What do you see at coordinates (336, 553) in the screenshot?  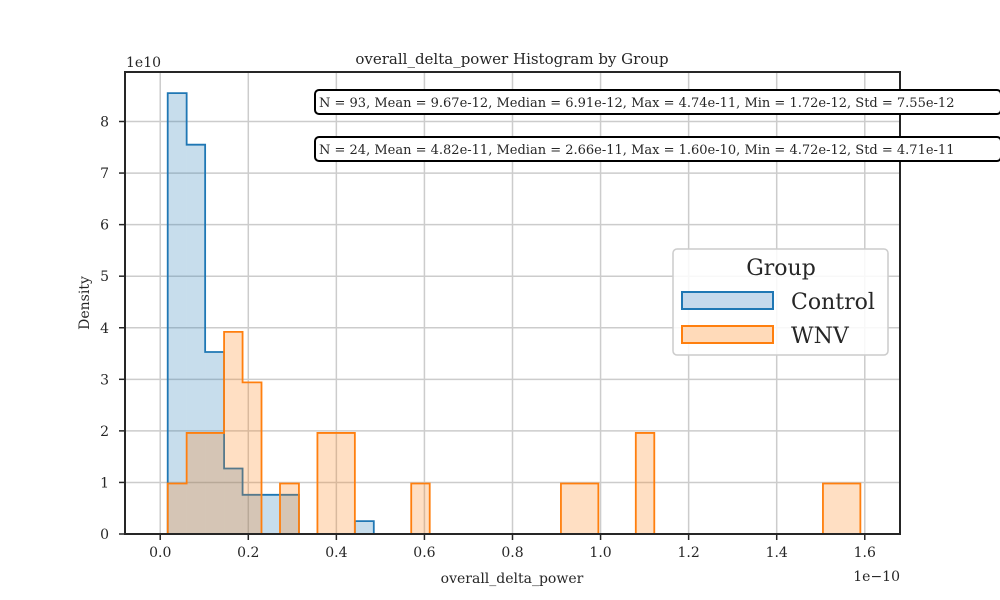 I see `x-tick-label: 0.4` at bounding box center [336, 553].